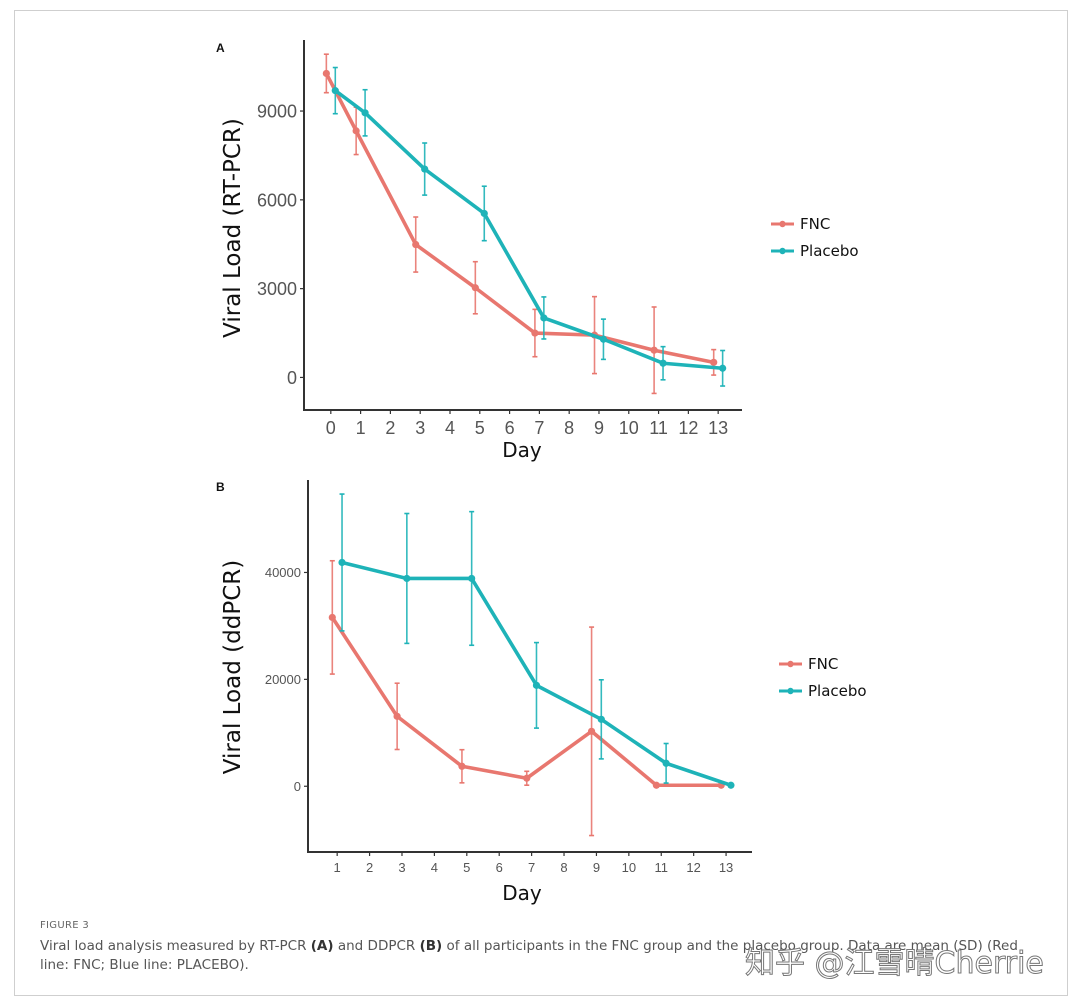  What do you see at coordinates (895, 964) in the screenshot?
I see `watermark: 知乎 @江雪晴Cherrie` at bounding box center [895, 964].